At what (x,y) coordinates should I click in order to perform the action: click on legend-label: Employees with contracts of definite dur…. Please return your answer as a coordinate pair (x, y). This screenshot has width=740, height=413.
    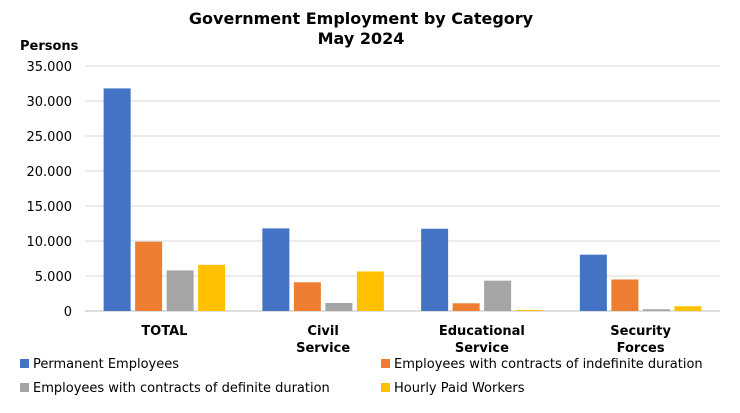
    Looking at the image, I should click on (181, 388).